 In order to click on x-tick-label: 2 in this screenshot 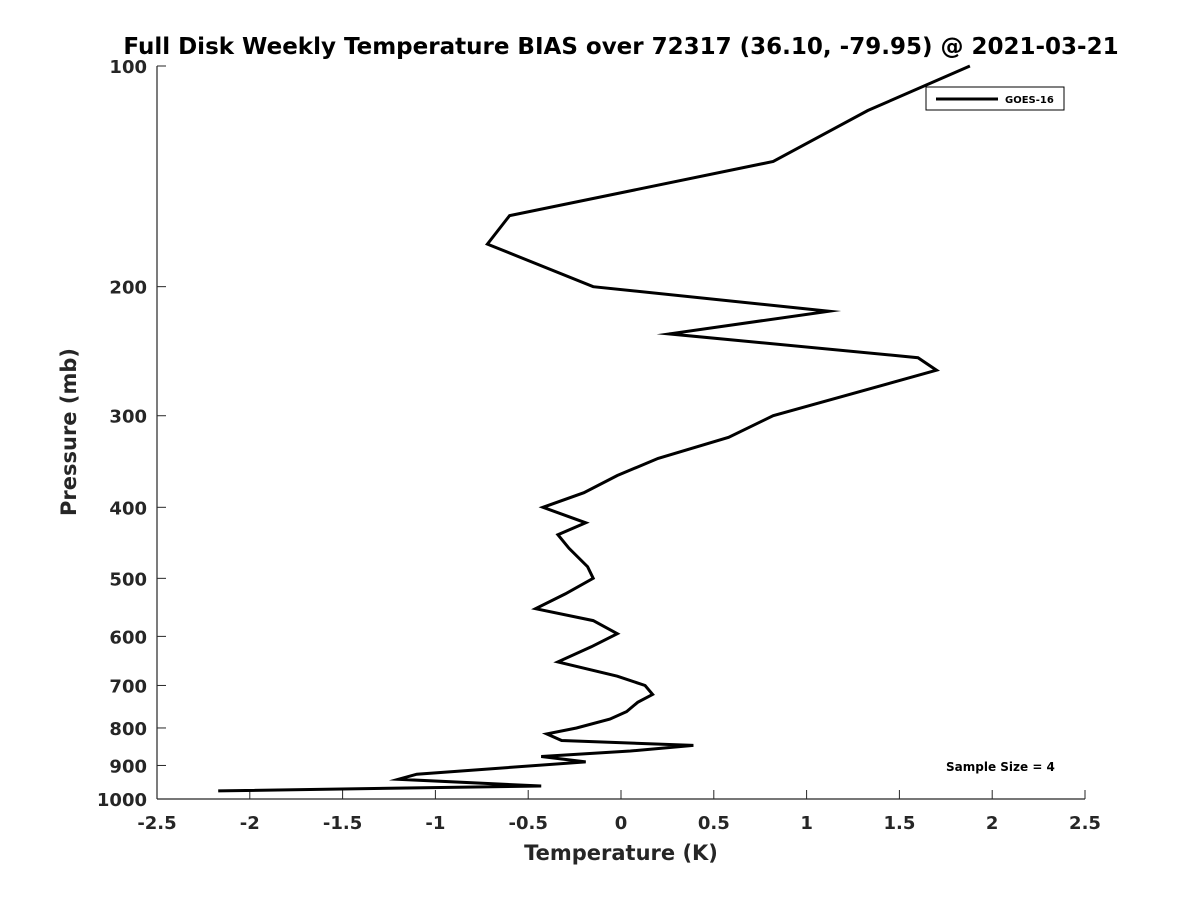, I will do `click(992, 823)`.